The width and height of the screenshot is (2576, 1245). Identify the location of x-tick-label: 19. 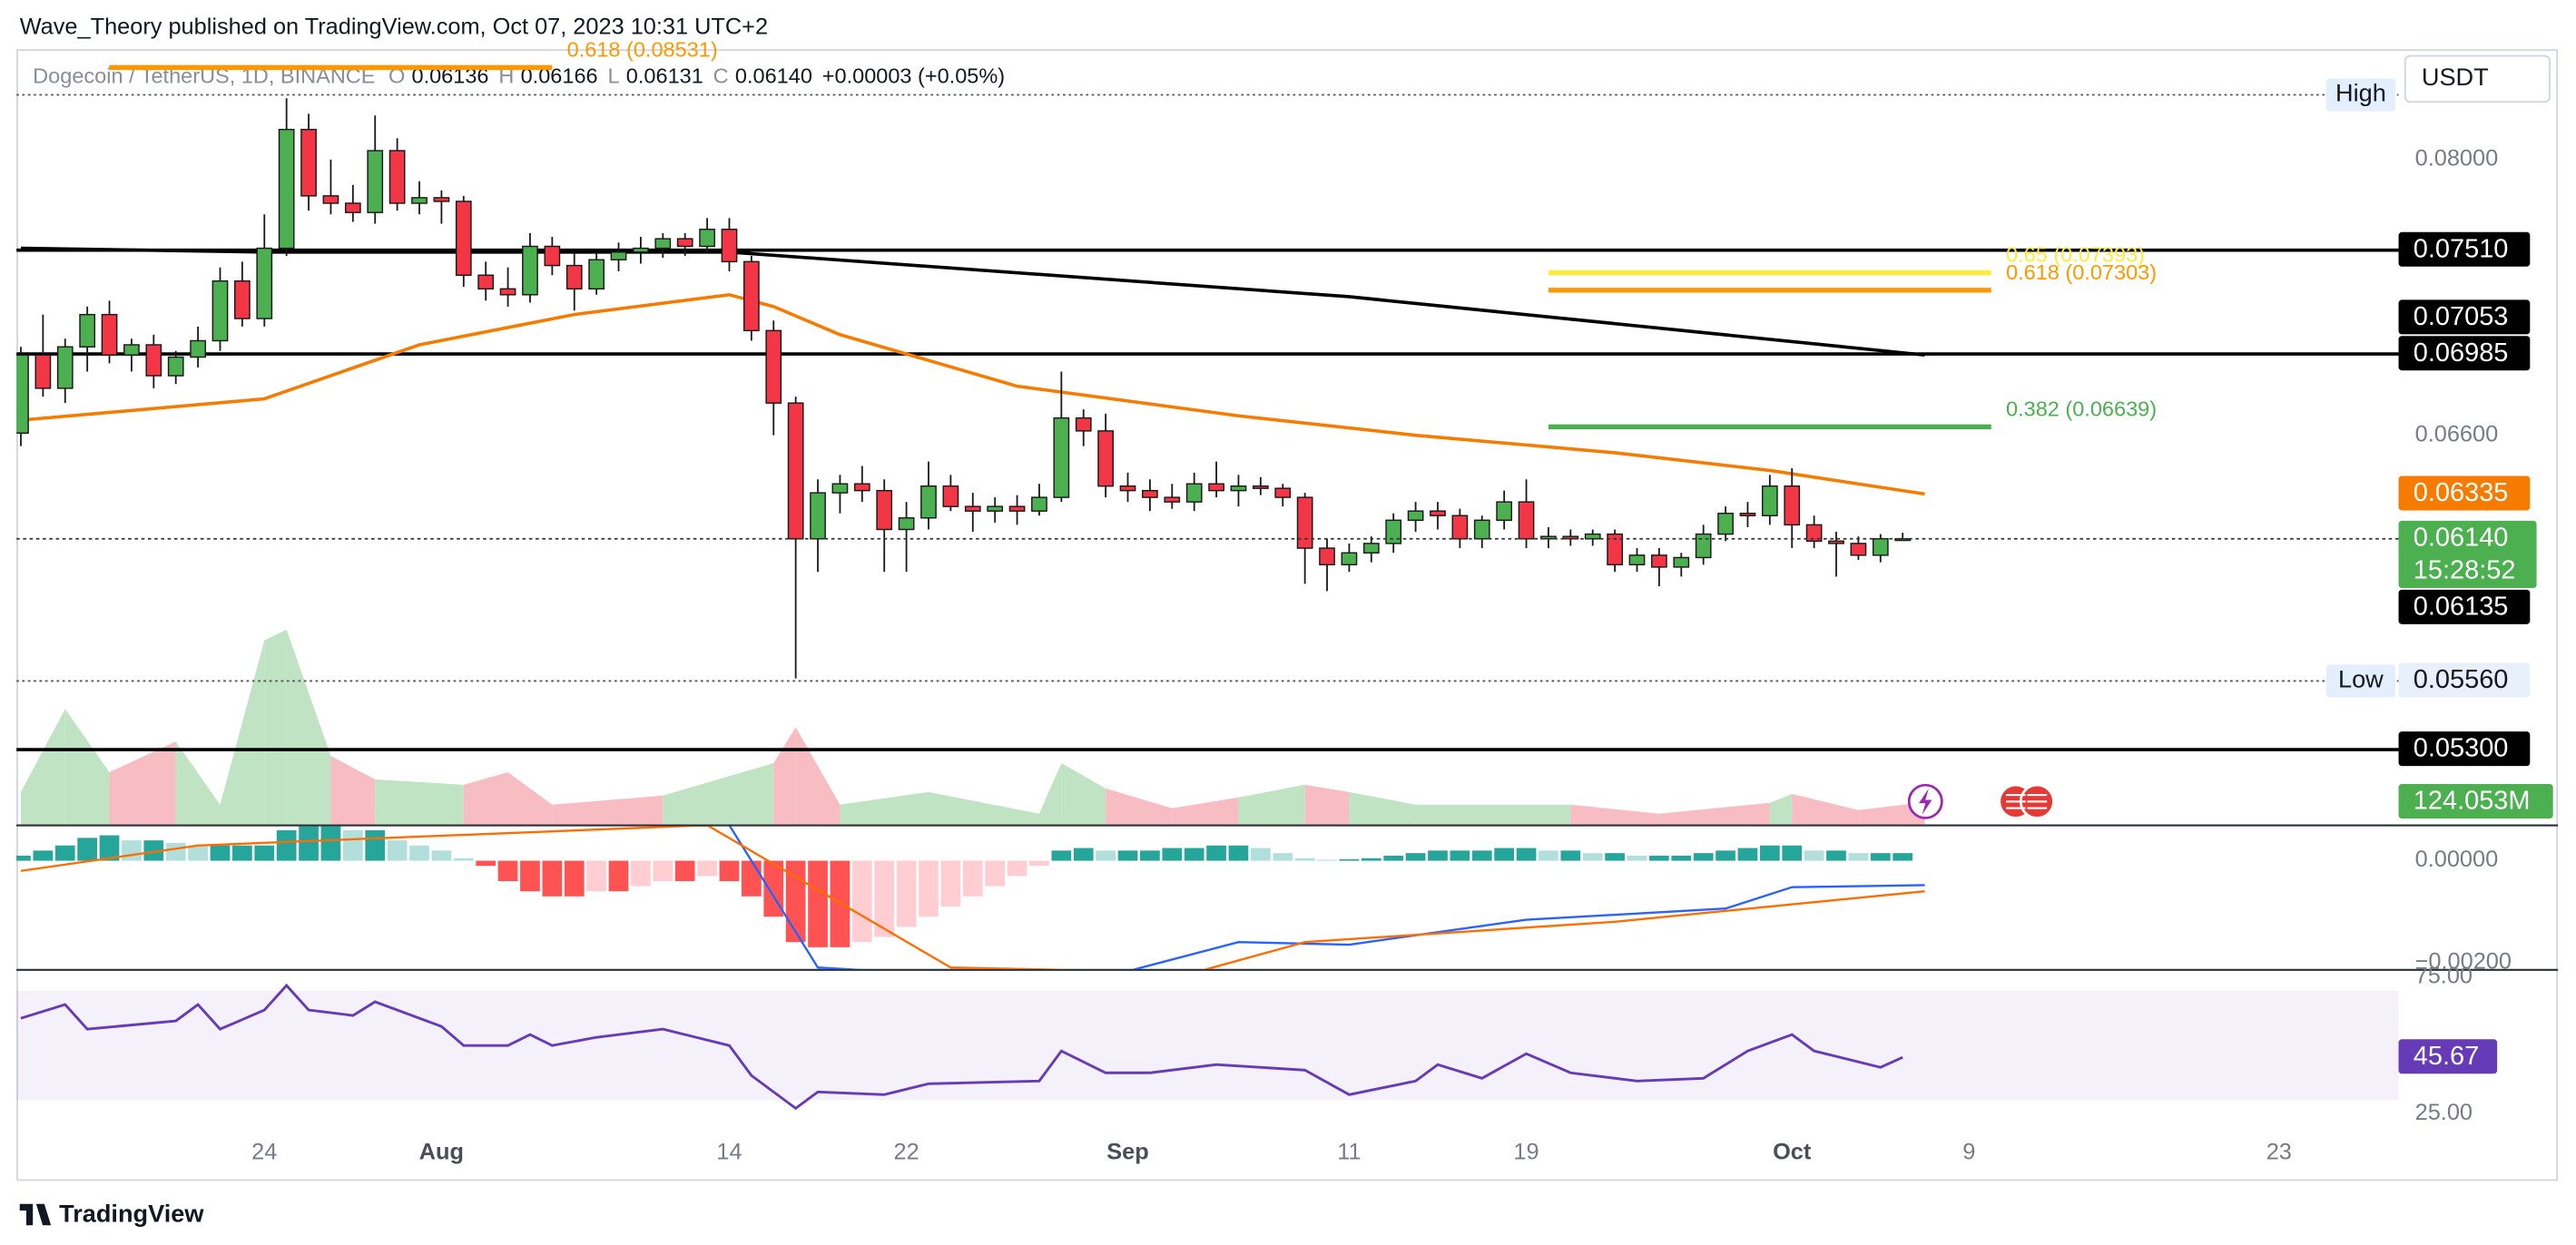
(1526, 1151).